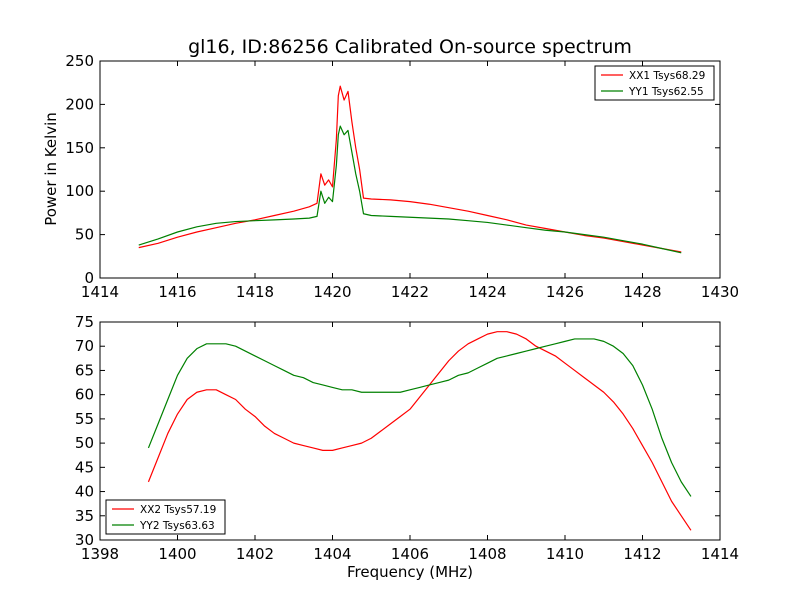 The width and height of the screenshot is (800, 600). What do you see at coordinates (410, 572) in the screenshot?
I see `bottom-xlabel: Frequency (MHz)` at bounding box center [410, 572].